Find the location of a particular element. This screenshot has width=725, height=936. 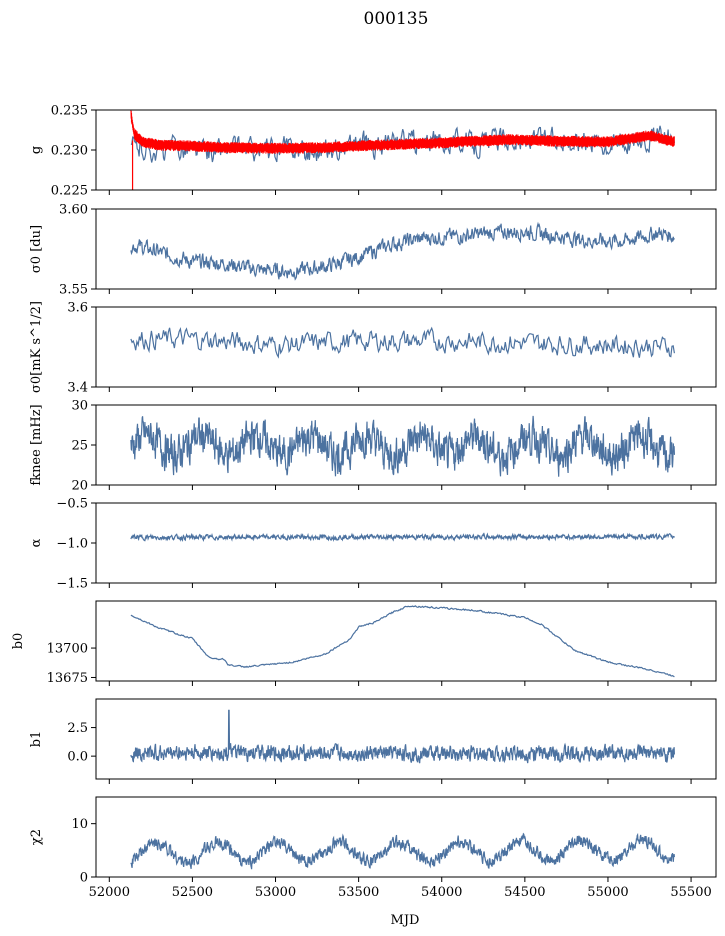

panel-b1: 0.0 2.5 b1 is located at coordinates (373, 741).